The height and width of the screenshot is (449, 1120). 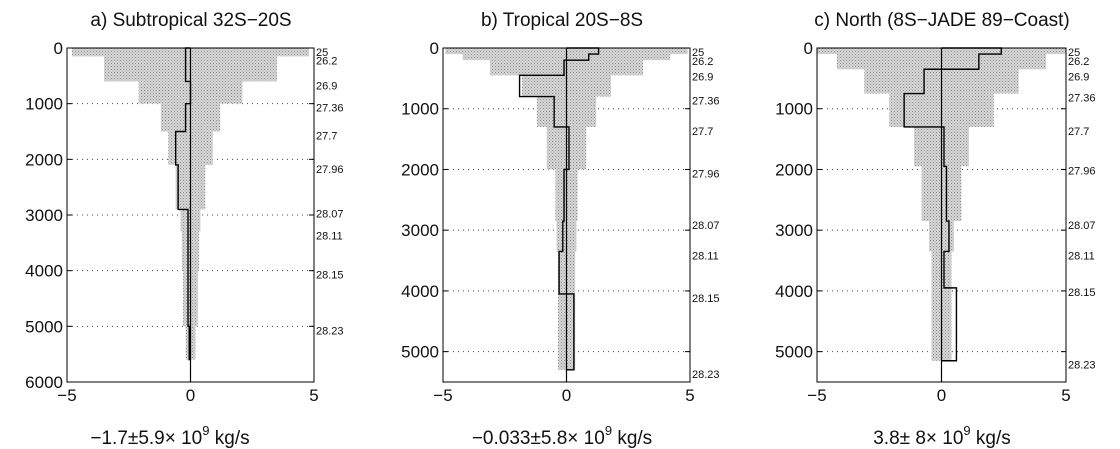 I want to click on y-tick-label: 6000, so click(x=44, y=382).